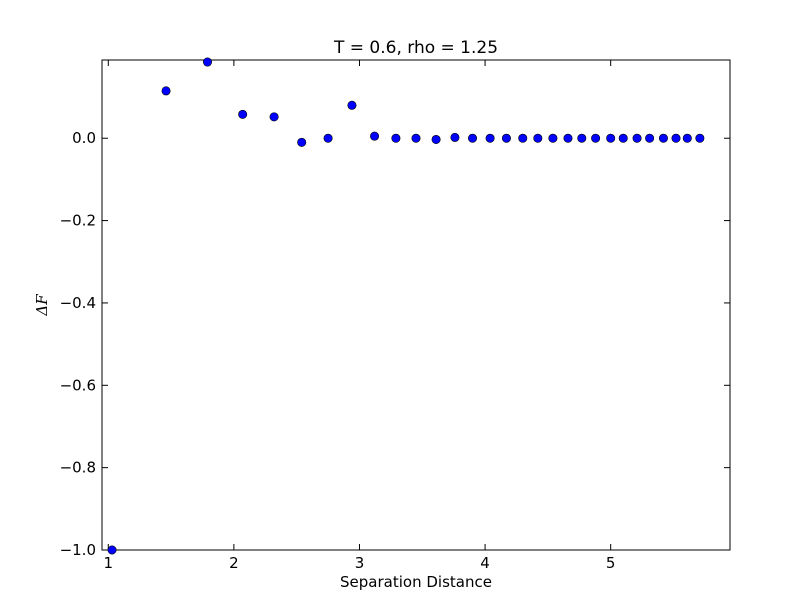 The height and width of the screenshot is (612, 812). Describe the element at coordinates (415, 48) in the screenshot. I see `chart-title: T = 0.6, rho = 1.25` at that location.